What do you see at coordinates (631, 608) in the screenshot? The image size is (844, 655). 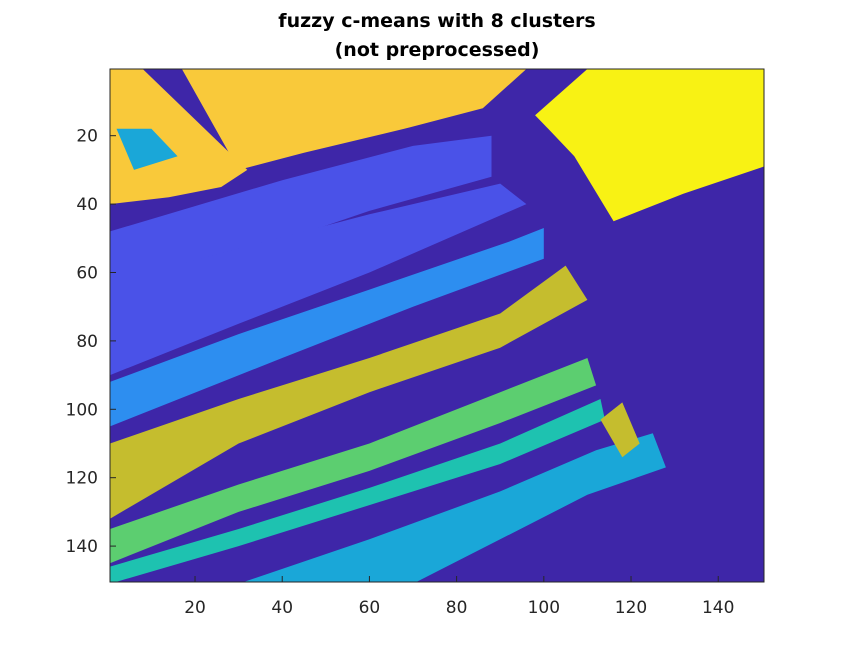 I see `x-tick-label: 120` at bounding box center [631, 608].